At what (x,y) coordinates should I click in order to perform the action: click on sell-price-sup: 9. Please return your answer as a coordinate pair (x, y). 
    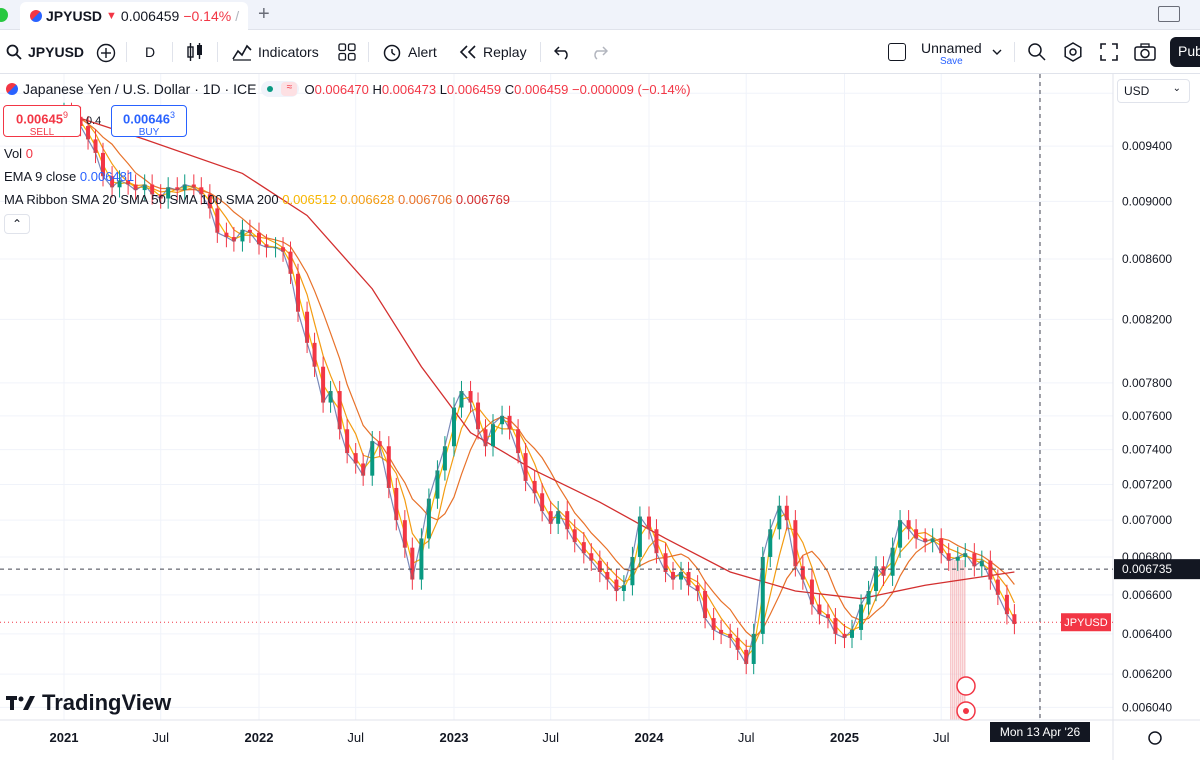
    Looking at the image, I should click on (65, 115).